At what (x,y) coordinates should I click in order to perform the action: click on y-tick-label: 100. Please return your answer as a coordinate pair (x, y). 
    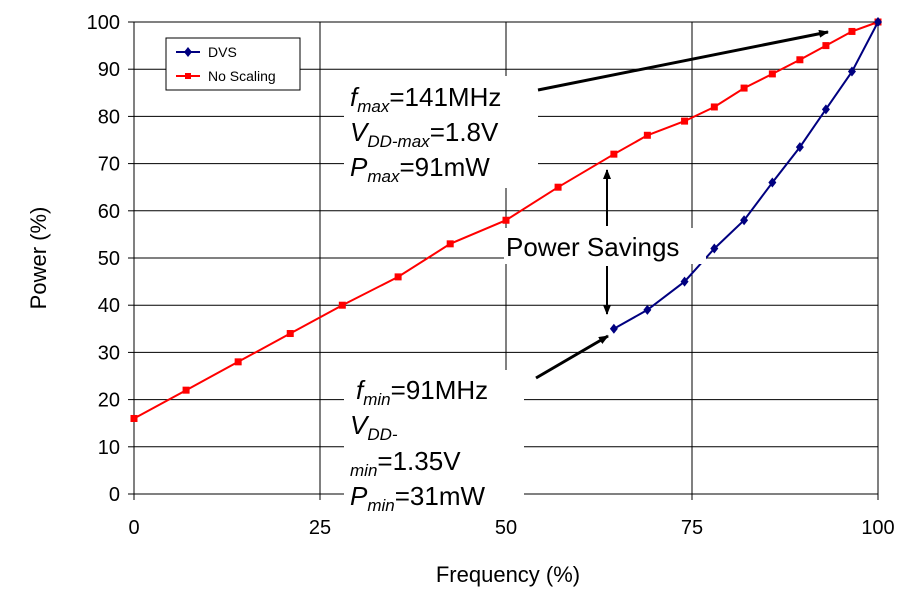
    Looking at the image, I should click on (103, 23).